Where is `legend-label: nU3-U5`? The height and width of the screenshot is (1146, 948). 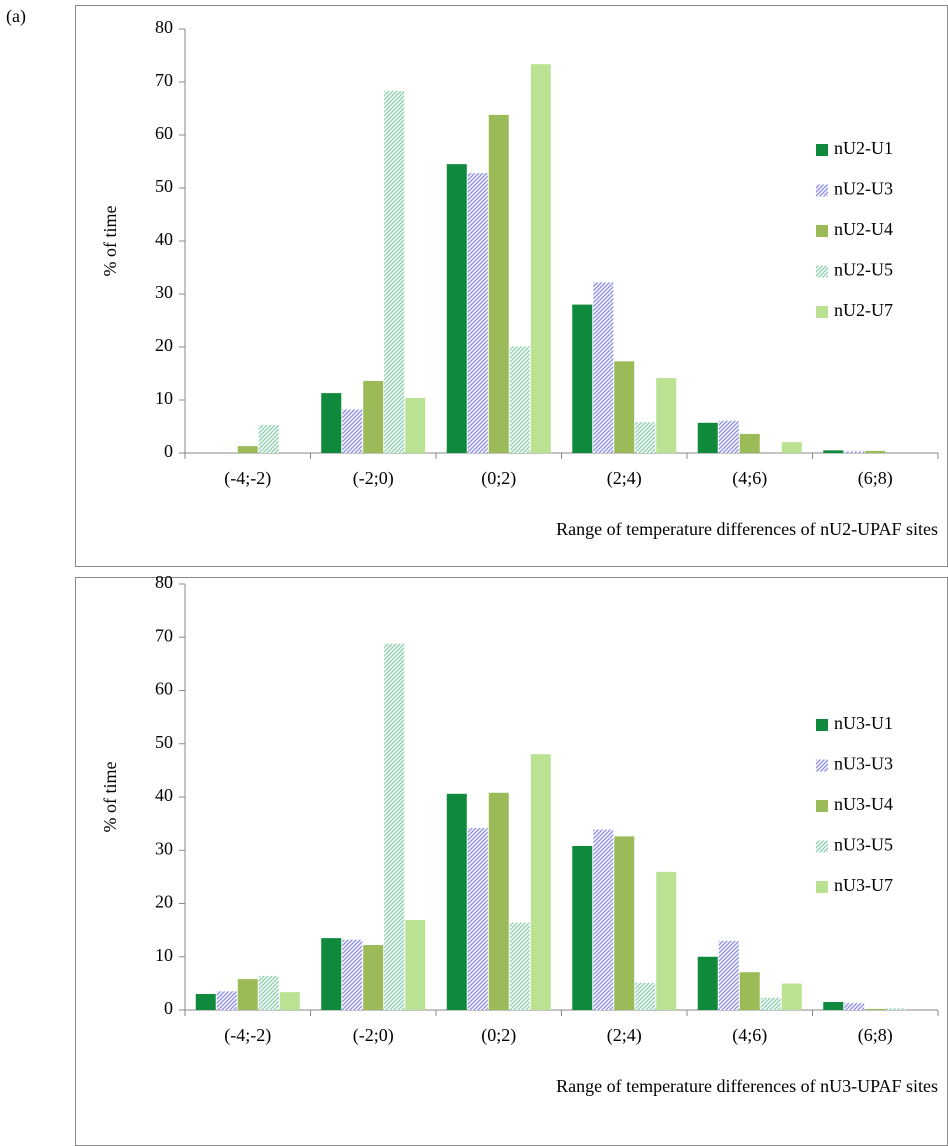
legend-label: nU3-U5 is located at coordinates (863, 845).